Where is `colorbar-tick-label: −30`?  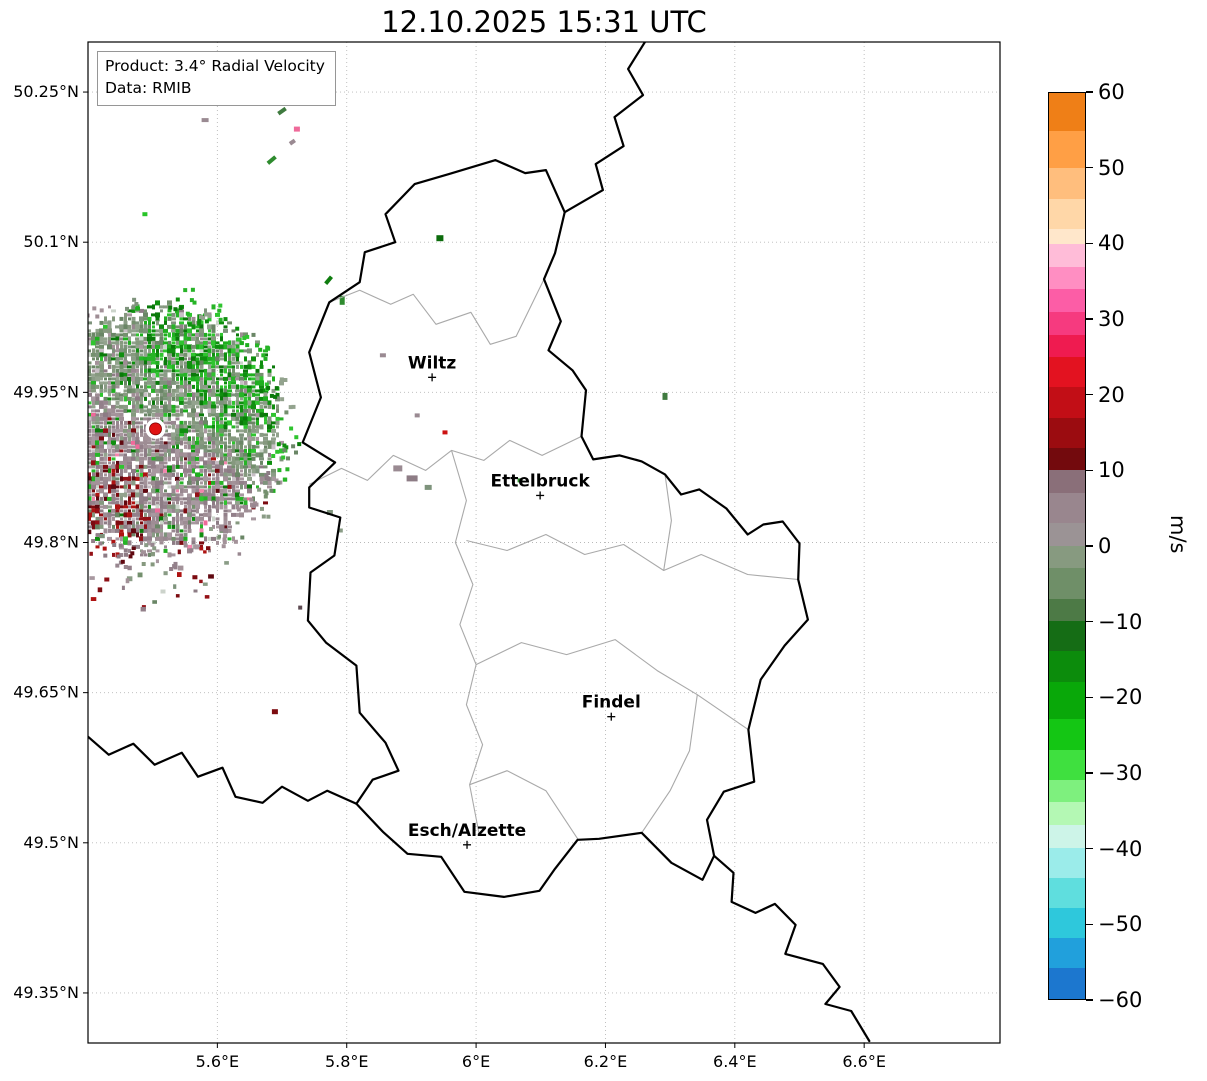
colorbar-tick-label: −30 is located at coordinates (1120, 773).